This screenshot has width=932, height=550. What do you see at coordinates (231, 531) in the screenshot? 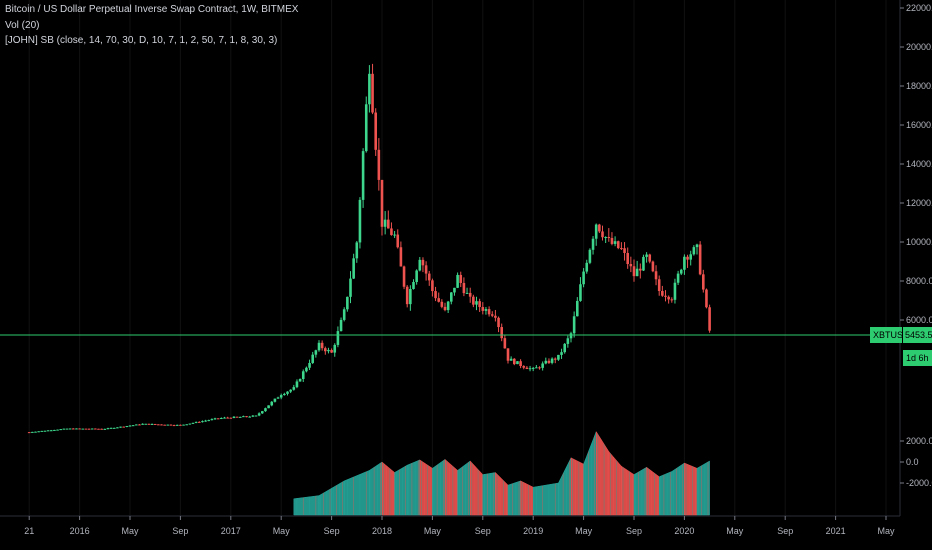
I see `time-tick-label: 2017` at bounding box center [231, 531].